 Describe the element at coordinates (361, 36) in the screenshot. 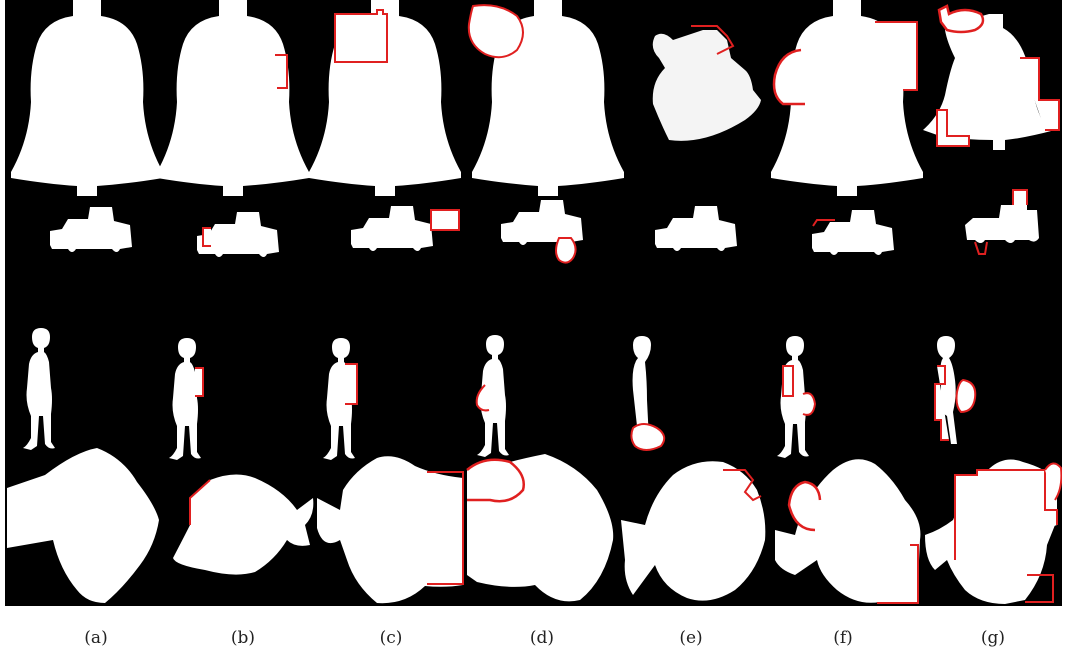

I see `bell-patch-c` at that location.